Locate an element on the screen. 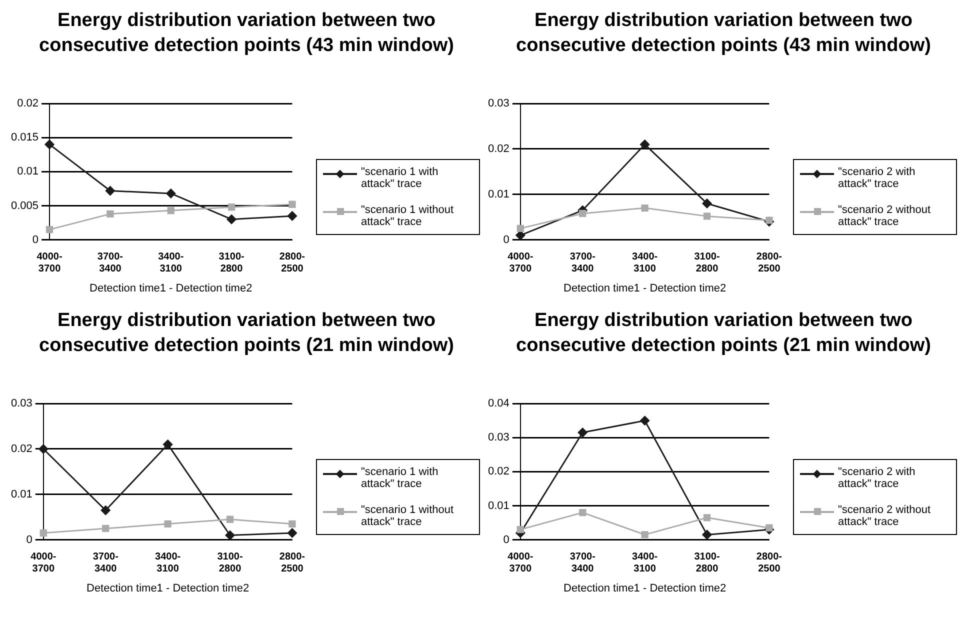 This screenshot has height=617, width=970. y-tick-label: 0.005 is located at coordinates (24, 206).